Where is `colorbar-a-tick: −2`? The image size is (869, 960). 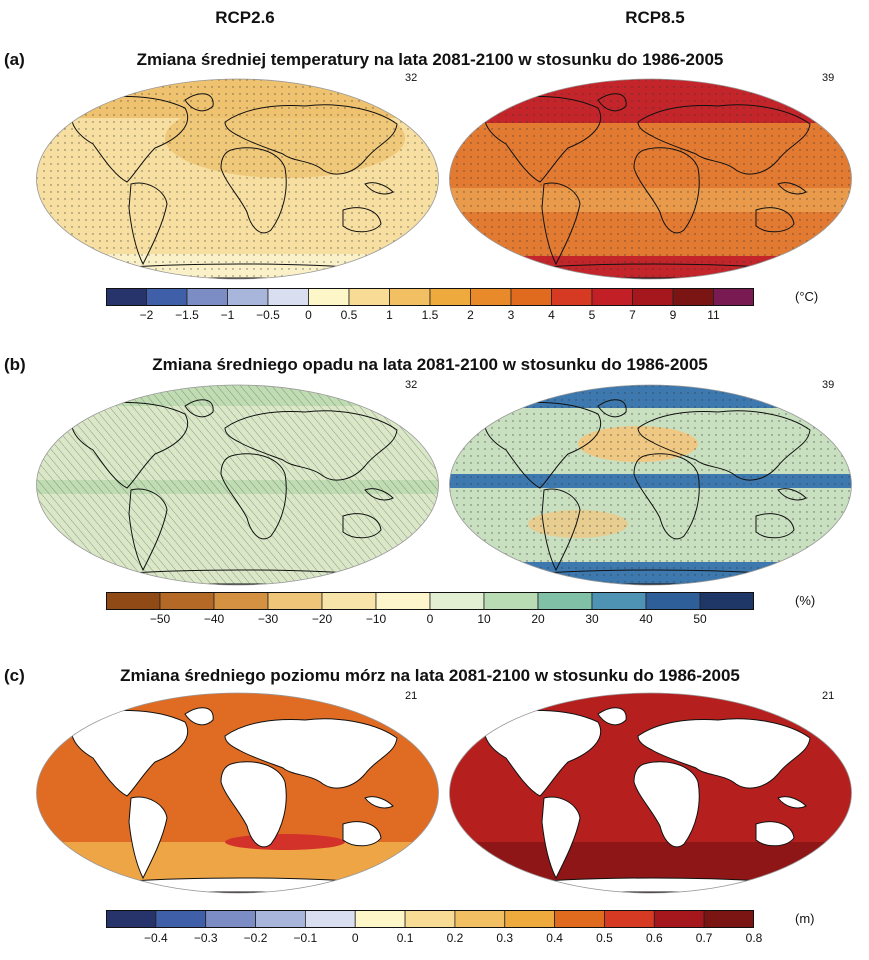
colorbar-a-tick: −2 is located at coordinates (146, 315).